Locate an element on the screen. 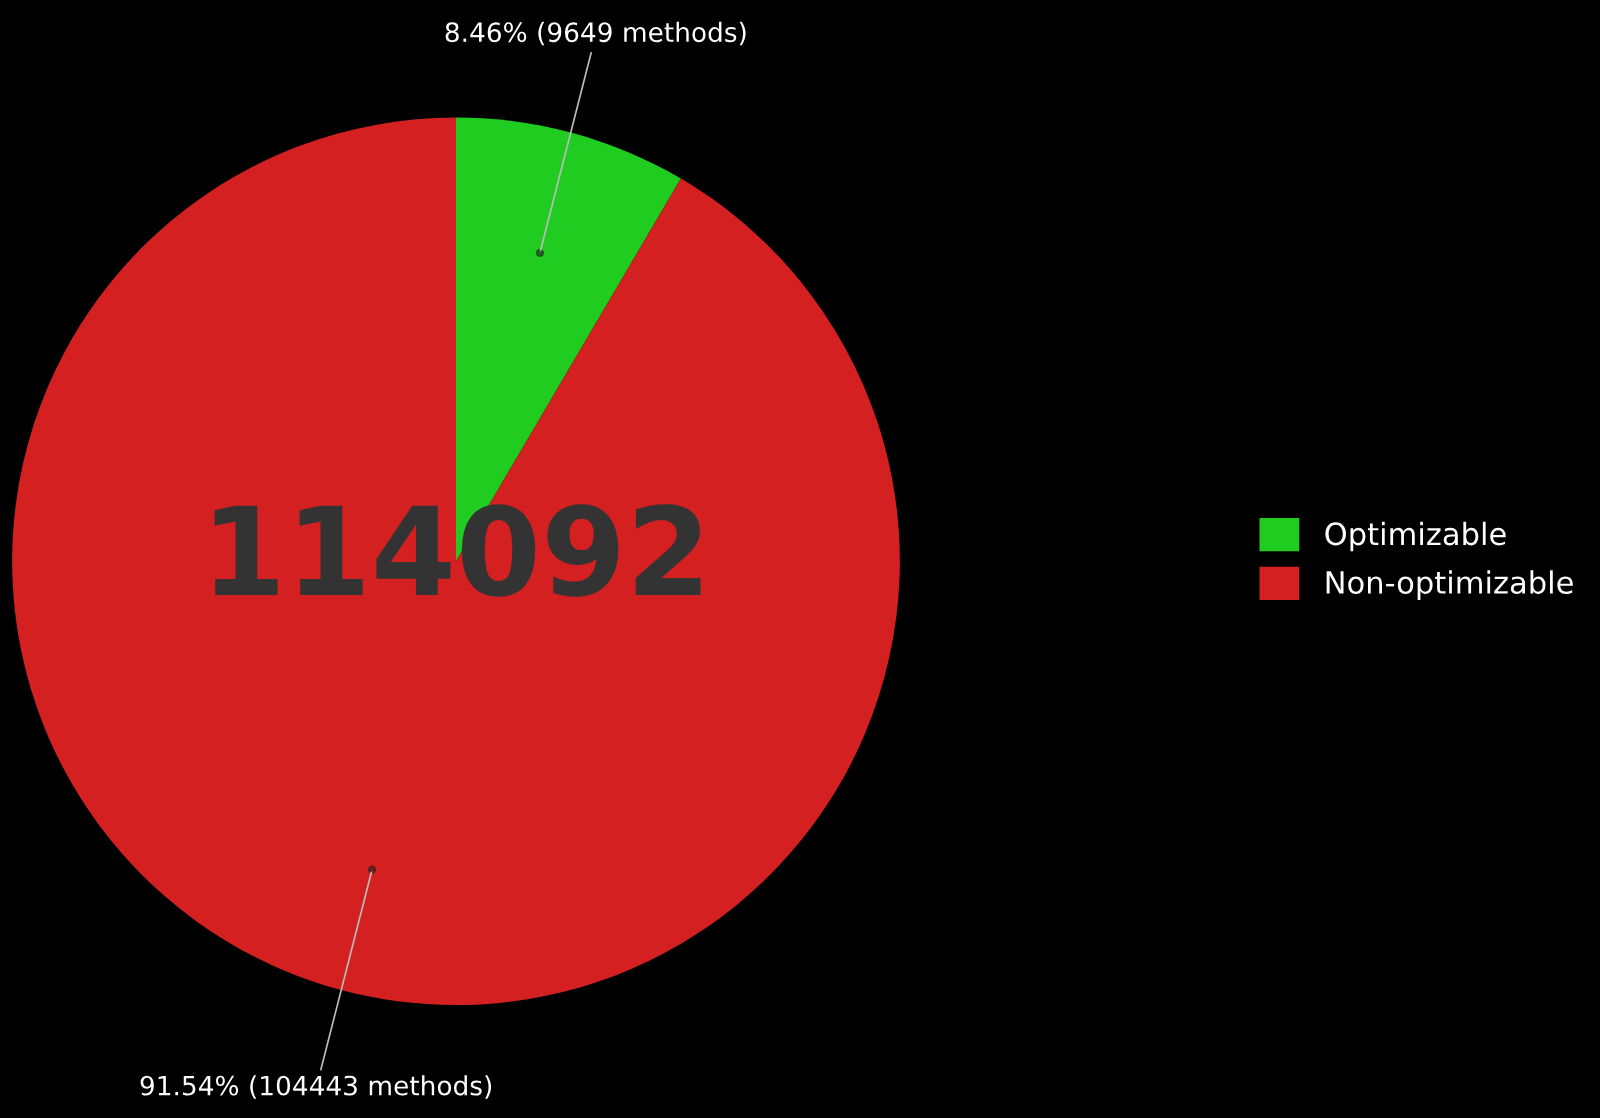 This screenshot has height=1118, width=1600. legend-label: Non-optimizable is located at coordinates (1449, 585).